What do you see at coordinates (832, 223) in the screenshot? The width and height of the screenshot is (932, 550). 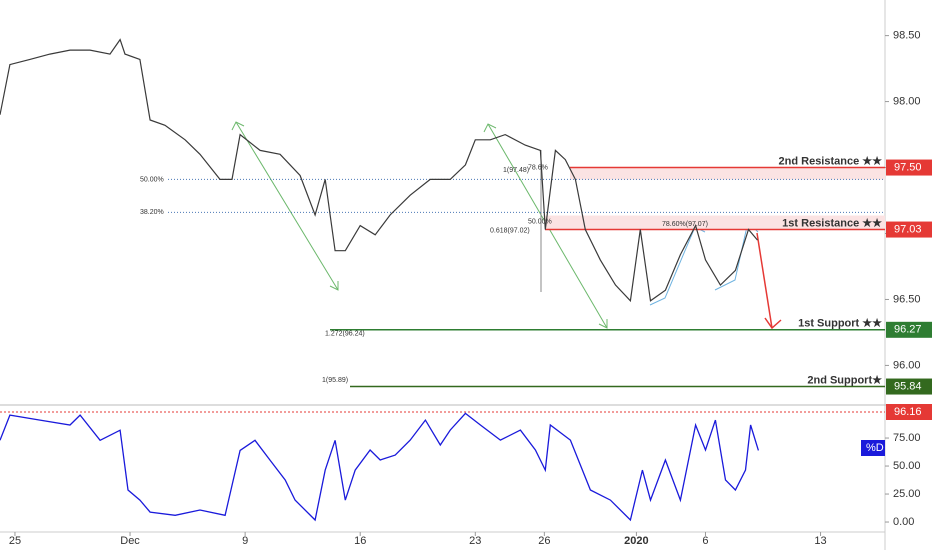 I see `level-name: 1st Resistance ★★` at bounding box center [832, 223].